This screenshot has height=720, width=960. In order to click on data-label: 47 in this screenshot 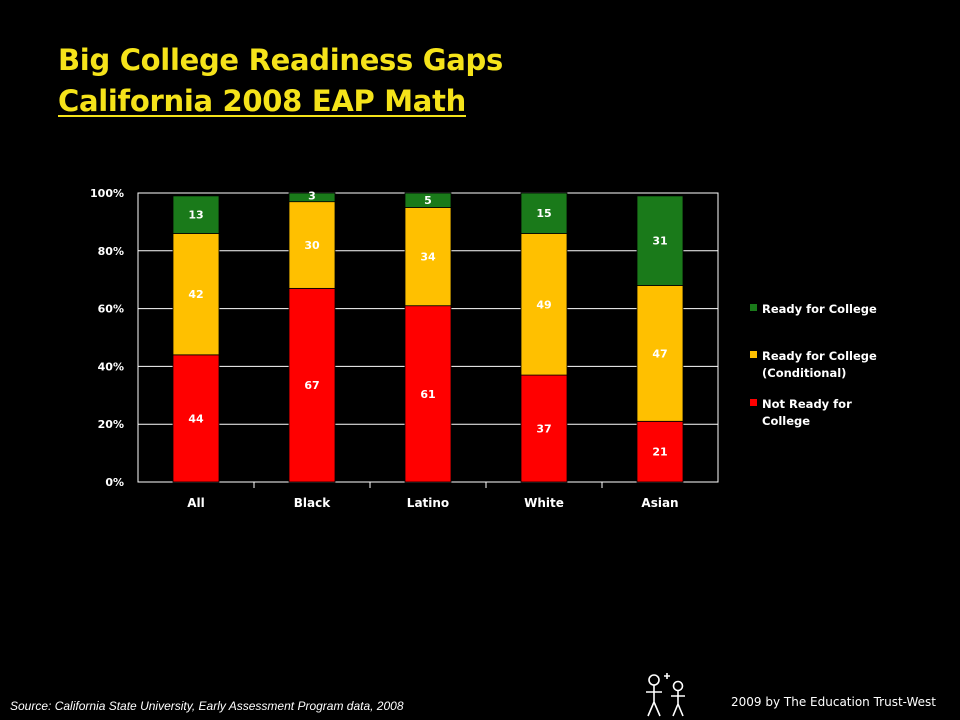, I will do `click(659, 353)`.